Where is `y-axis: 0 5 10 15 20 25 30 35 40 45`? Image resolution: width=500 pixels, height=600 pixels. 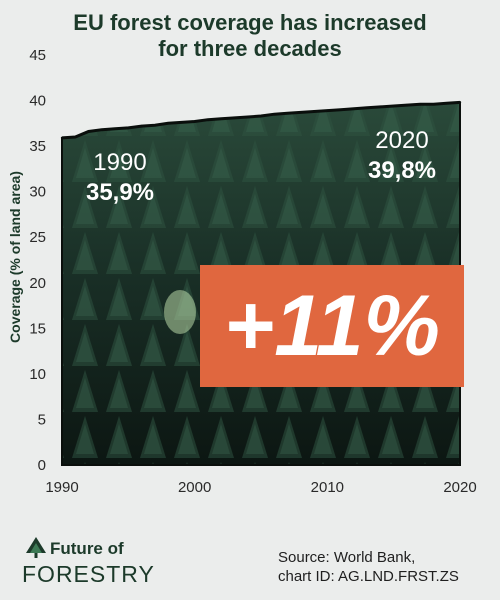 y-axis: 0 5 10 15 20 25 30 35 40 45 is located at coordinates (37, 260).